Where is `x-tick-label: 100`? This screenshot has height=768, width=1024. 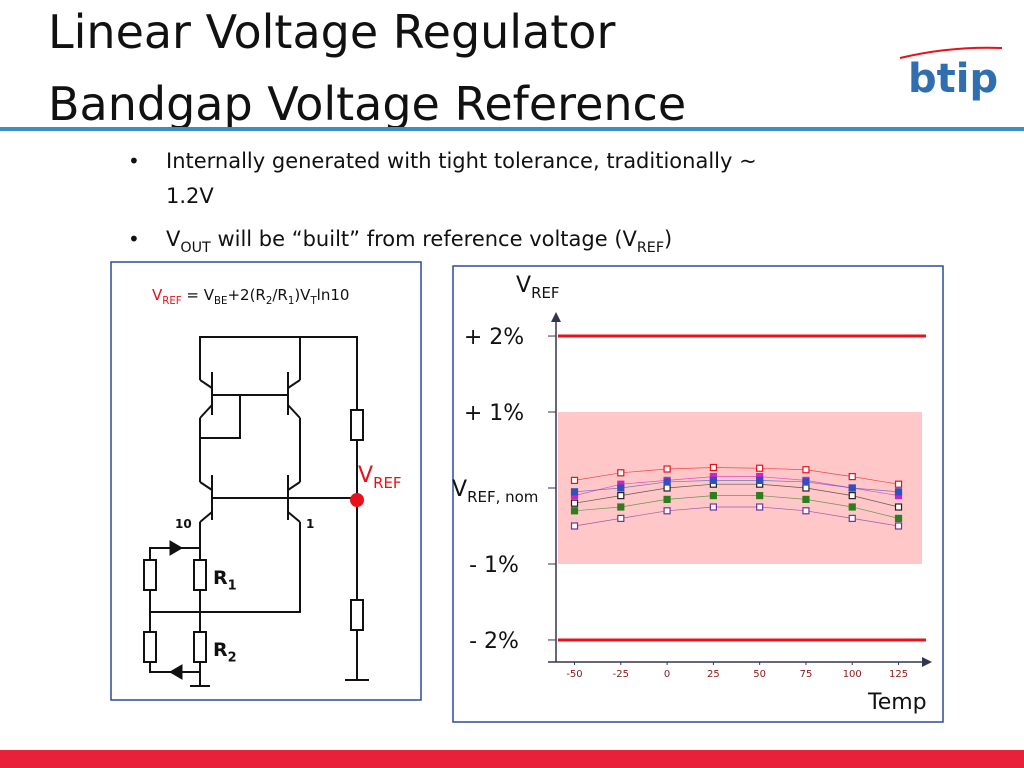
x-tick-label: 100 is located at coordinates (852, 674).